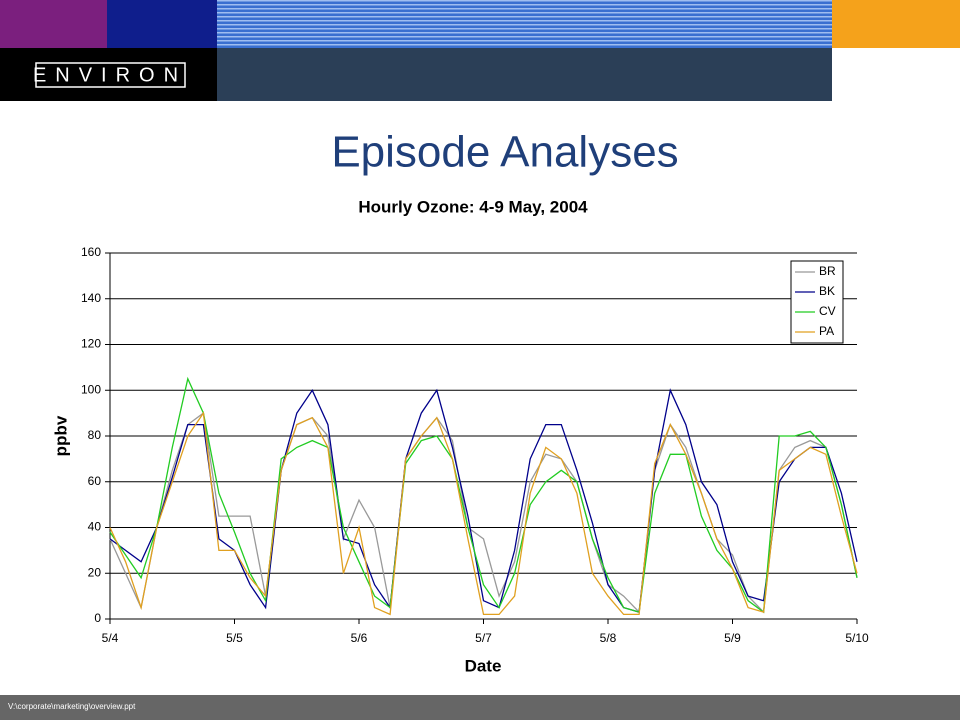  I want to click on banner-slate, so click(524, 74).